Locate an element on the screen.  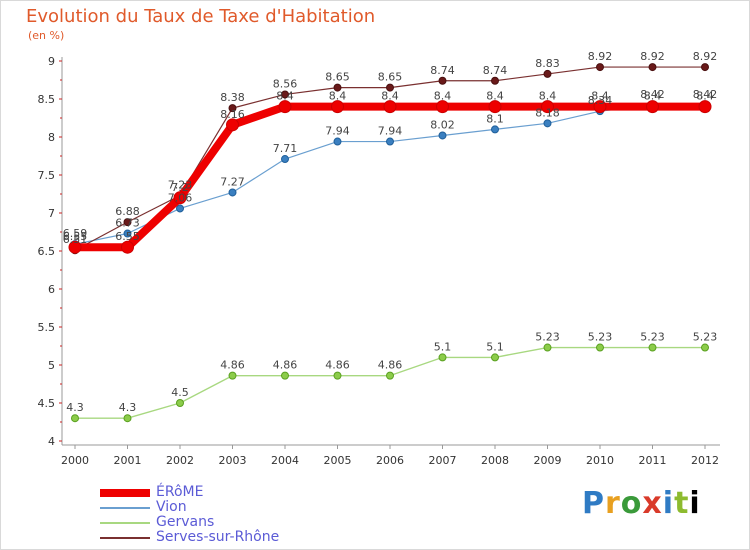
proxiti-logo: Proxiti is located at coordinates (641, 503).